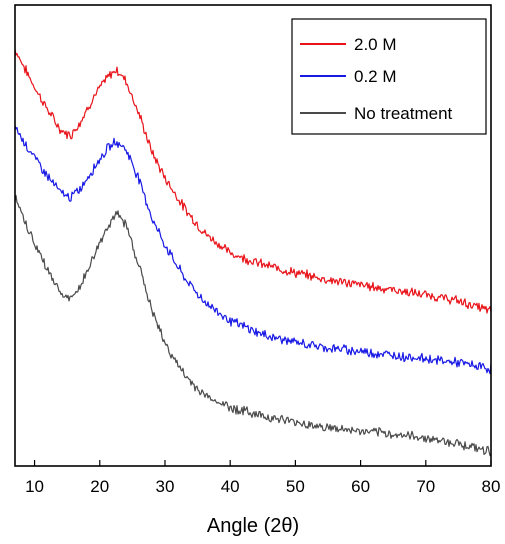 This screenshot has width=505, height=544. I want to click on legend-label-1: 0.2 M, so click(375, 76).